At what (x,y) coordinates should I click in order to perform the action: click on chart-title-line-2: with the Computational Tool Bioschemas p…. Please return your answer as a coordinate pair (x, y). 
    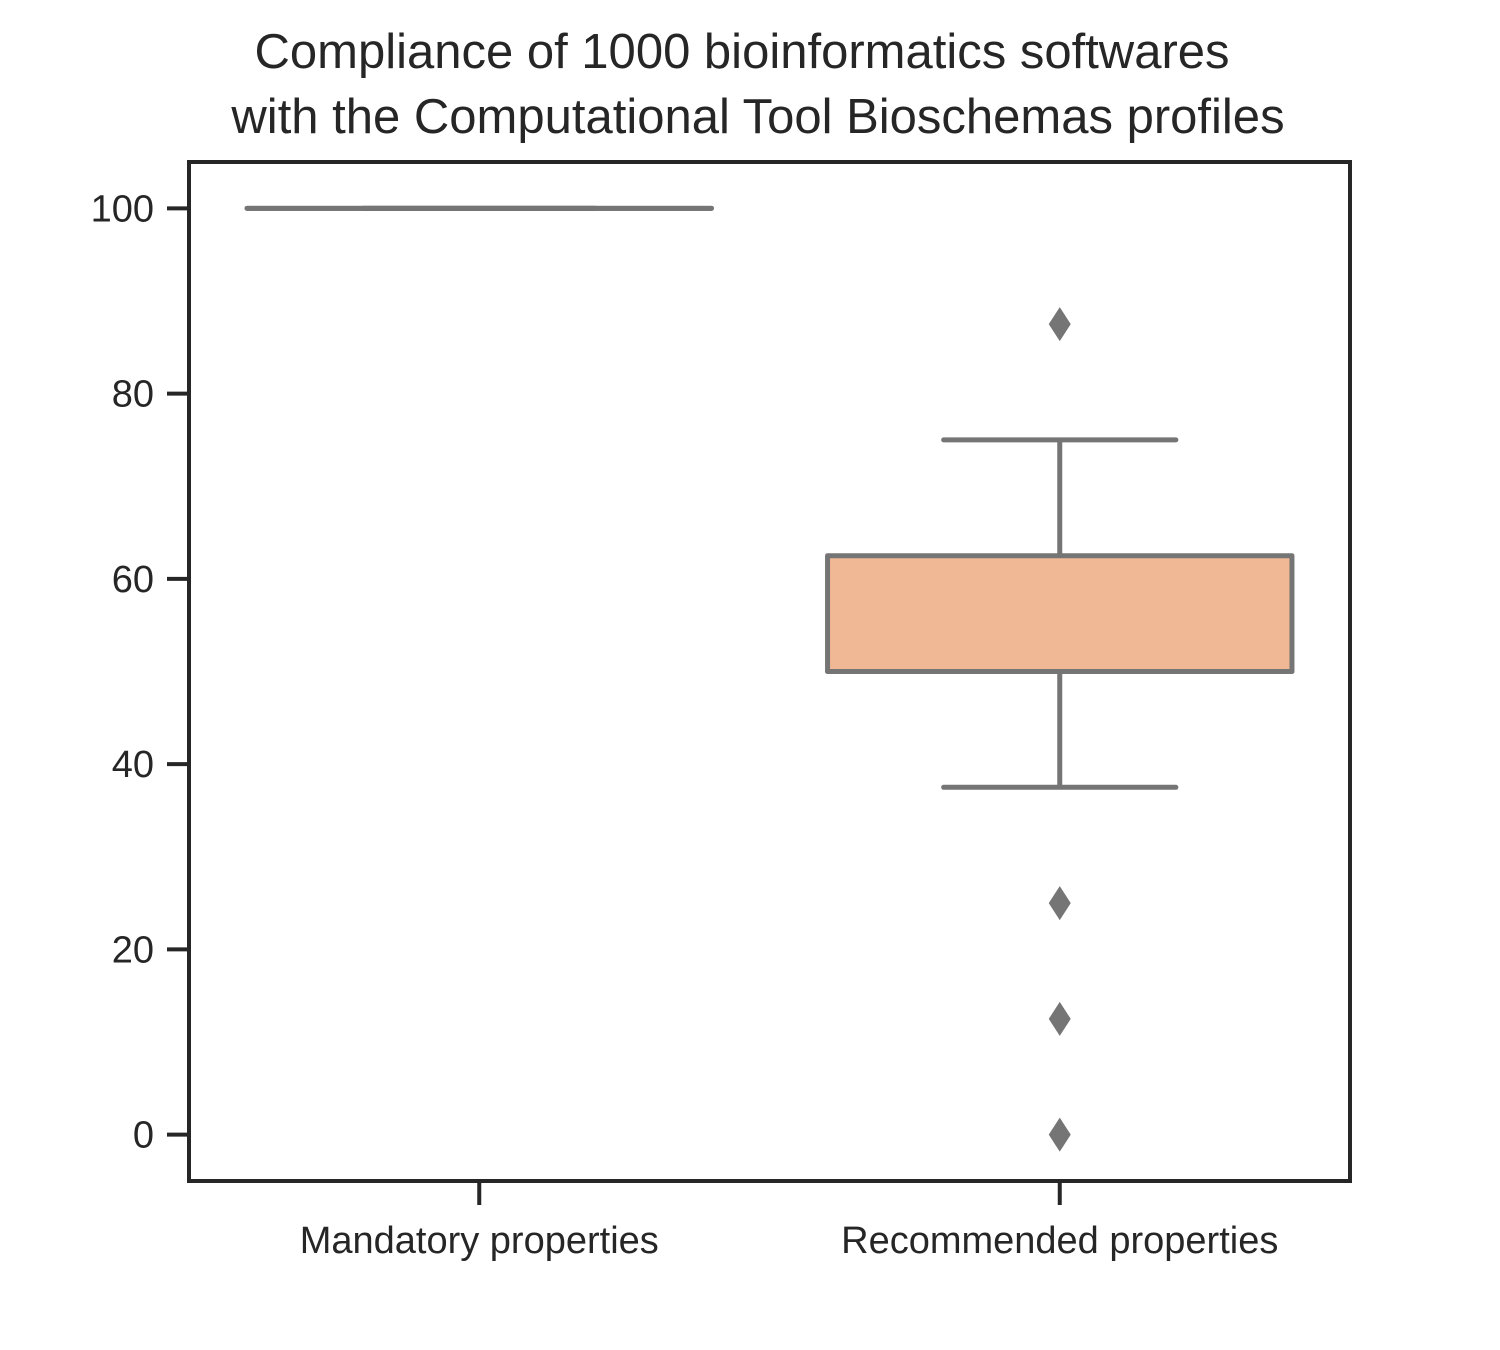
    Looking at the image, I should click on (757, 117).